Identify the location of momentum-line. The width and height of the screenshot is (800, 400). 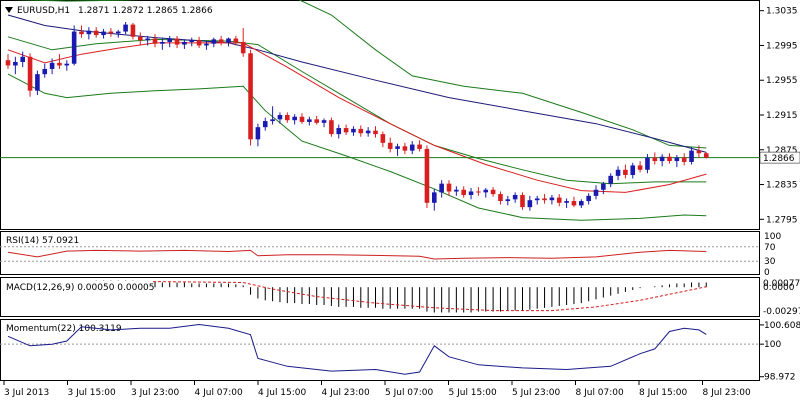
(357, 349).